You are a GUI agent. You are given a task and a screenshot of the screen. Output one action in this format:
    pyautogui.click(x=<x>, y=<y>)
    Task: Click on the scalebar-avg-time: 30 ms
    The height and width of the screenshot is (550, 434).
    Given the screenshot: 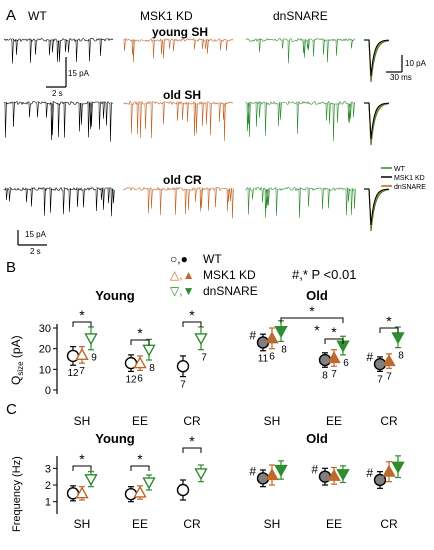 What is the action you would take?
    pyautogui.click(x=401, y=77)
    